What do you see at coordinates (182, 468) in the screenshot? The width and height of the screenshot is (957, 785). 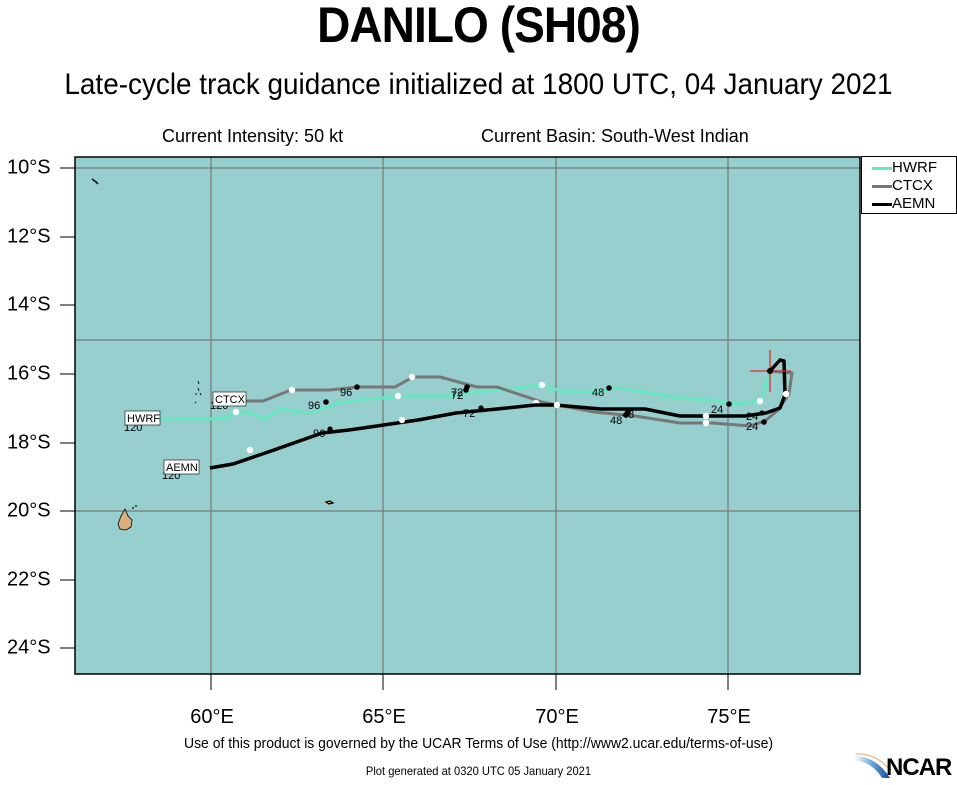 I see `svg-text: AEMN` at bounding box center [182, 468].